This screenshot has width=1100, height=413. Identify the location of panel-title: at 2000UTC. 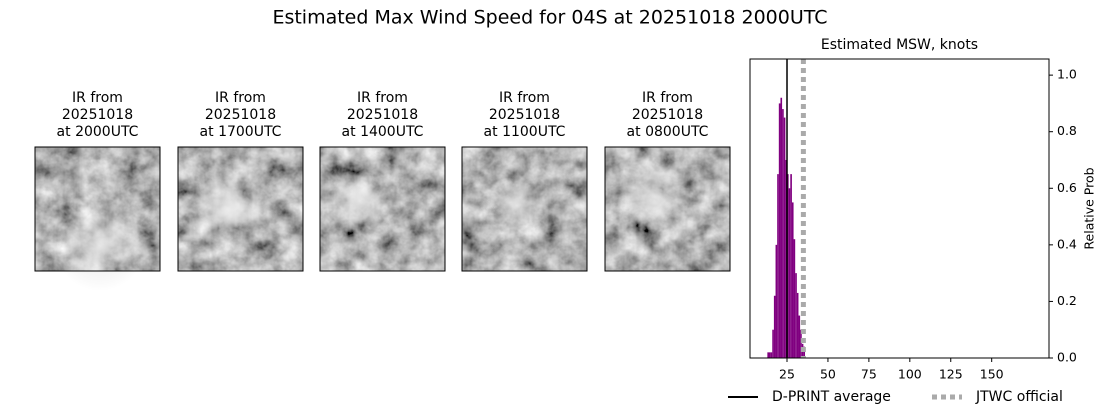
(98, 132).